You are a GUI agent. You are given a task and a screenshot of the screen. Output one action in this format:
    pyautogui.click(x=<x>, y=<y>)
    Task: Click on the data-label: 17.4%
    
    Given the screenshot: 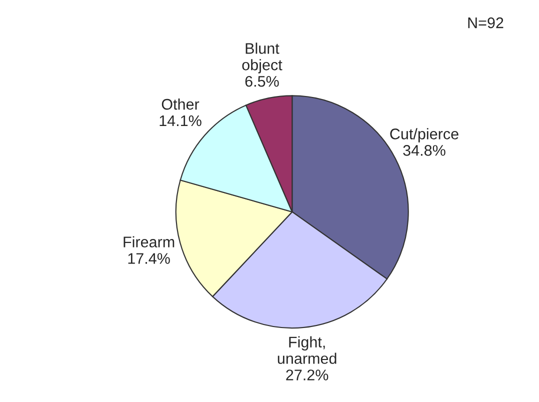 What is the action you would take?
    pyautogui.click(x=149, y=258)
    